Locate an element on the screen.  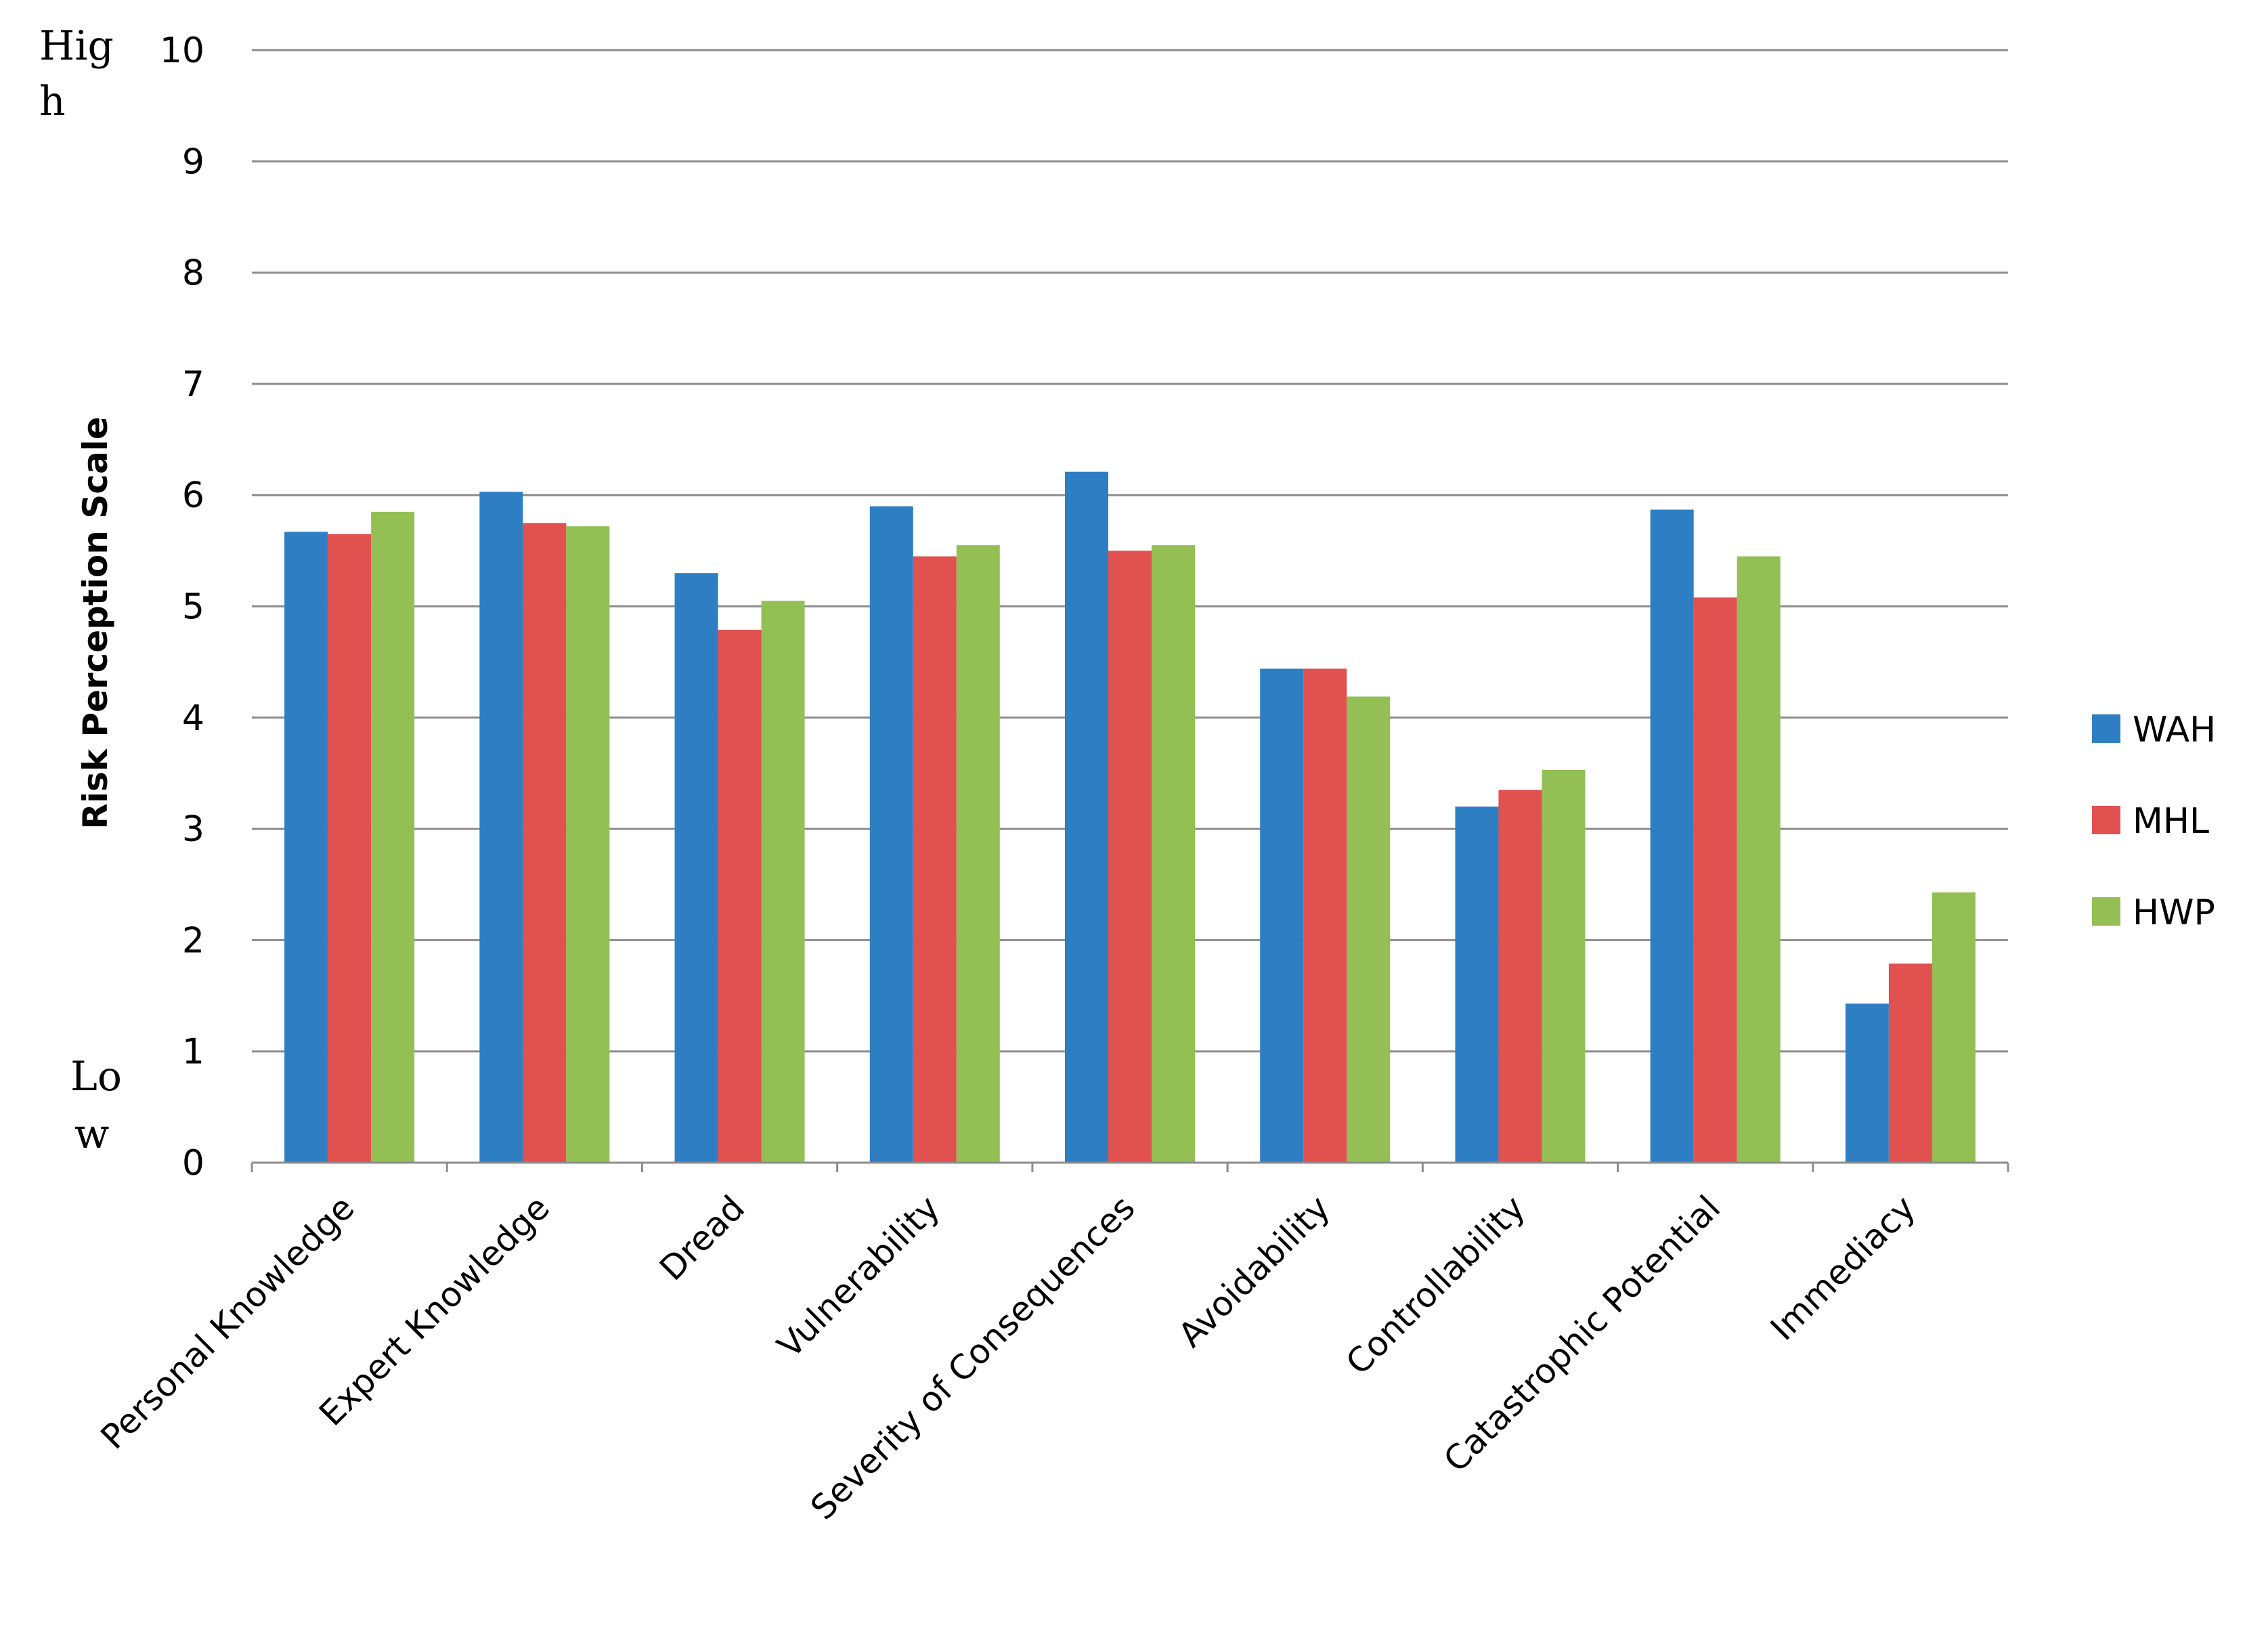
y-tick-label: 10 is located at coordinates (182, 50).